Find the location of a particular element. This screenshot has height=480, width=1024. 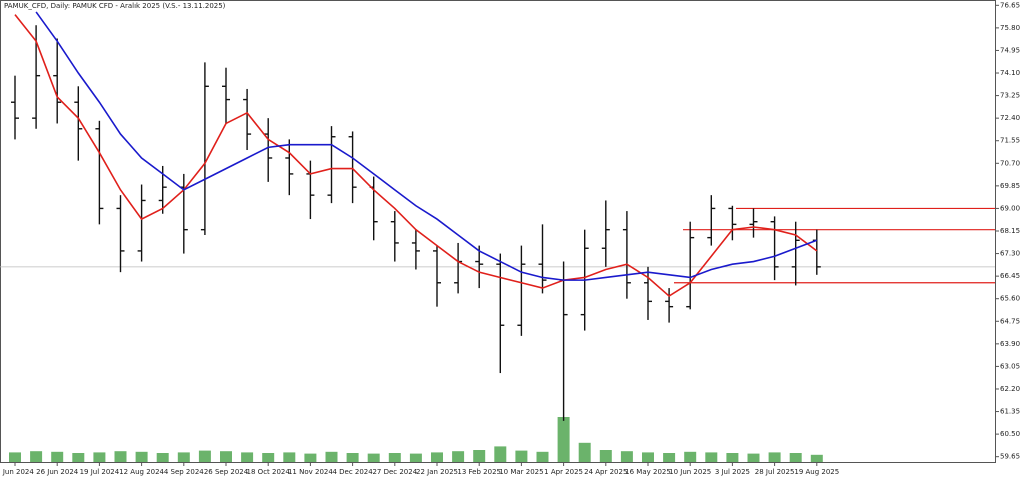

y-tick-label: 76.65 is located at coordinates (1010, 5).